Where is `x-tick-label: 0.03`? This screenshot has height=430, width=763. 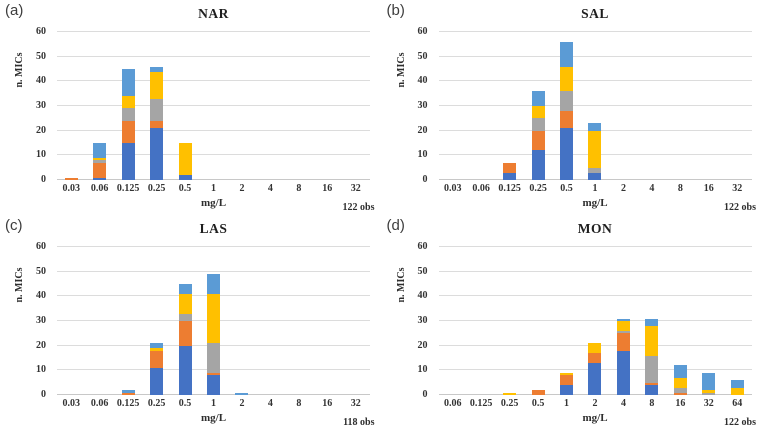
x-tick-label: 0.03 is located at coordinates (71, 188).